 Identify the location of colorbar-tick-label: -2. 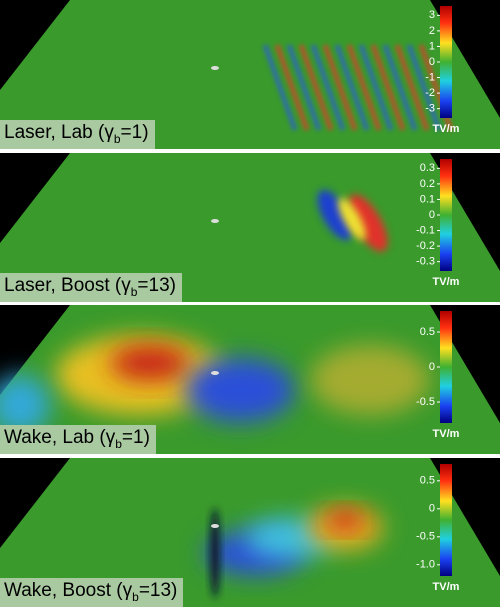
(430, 93).